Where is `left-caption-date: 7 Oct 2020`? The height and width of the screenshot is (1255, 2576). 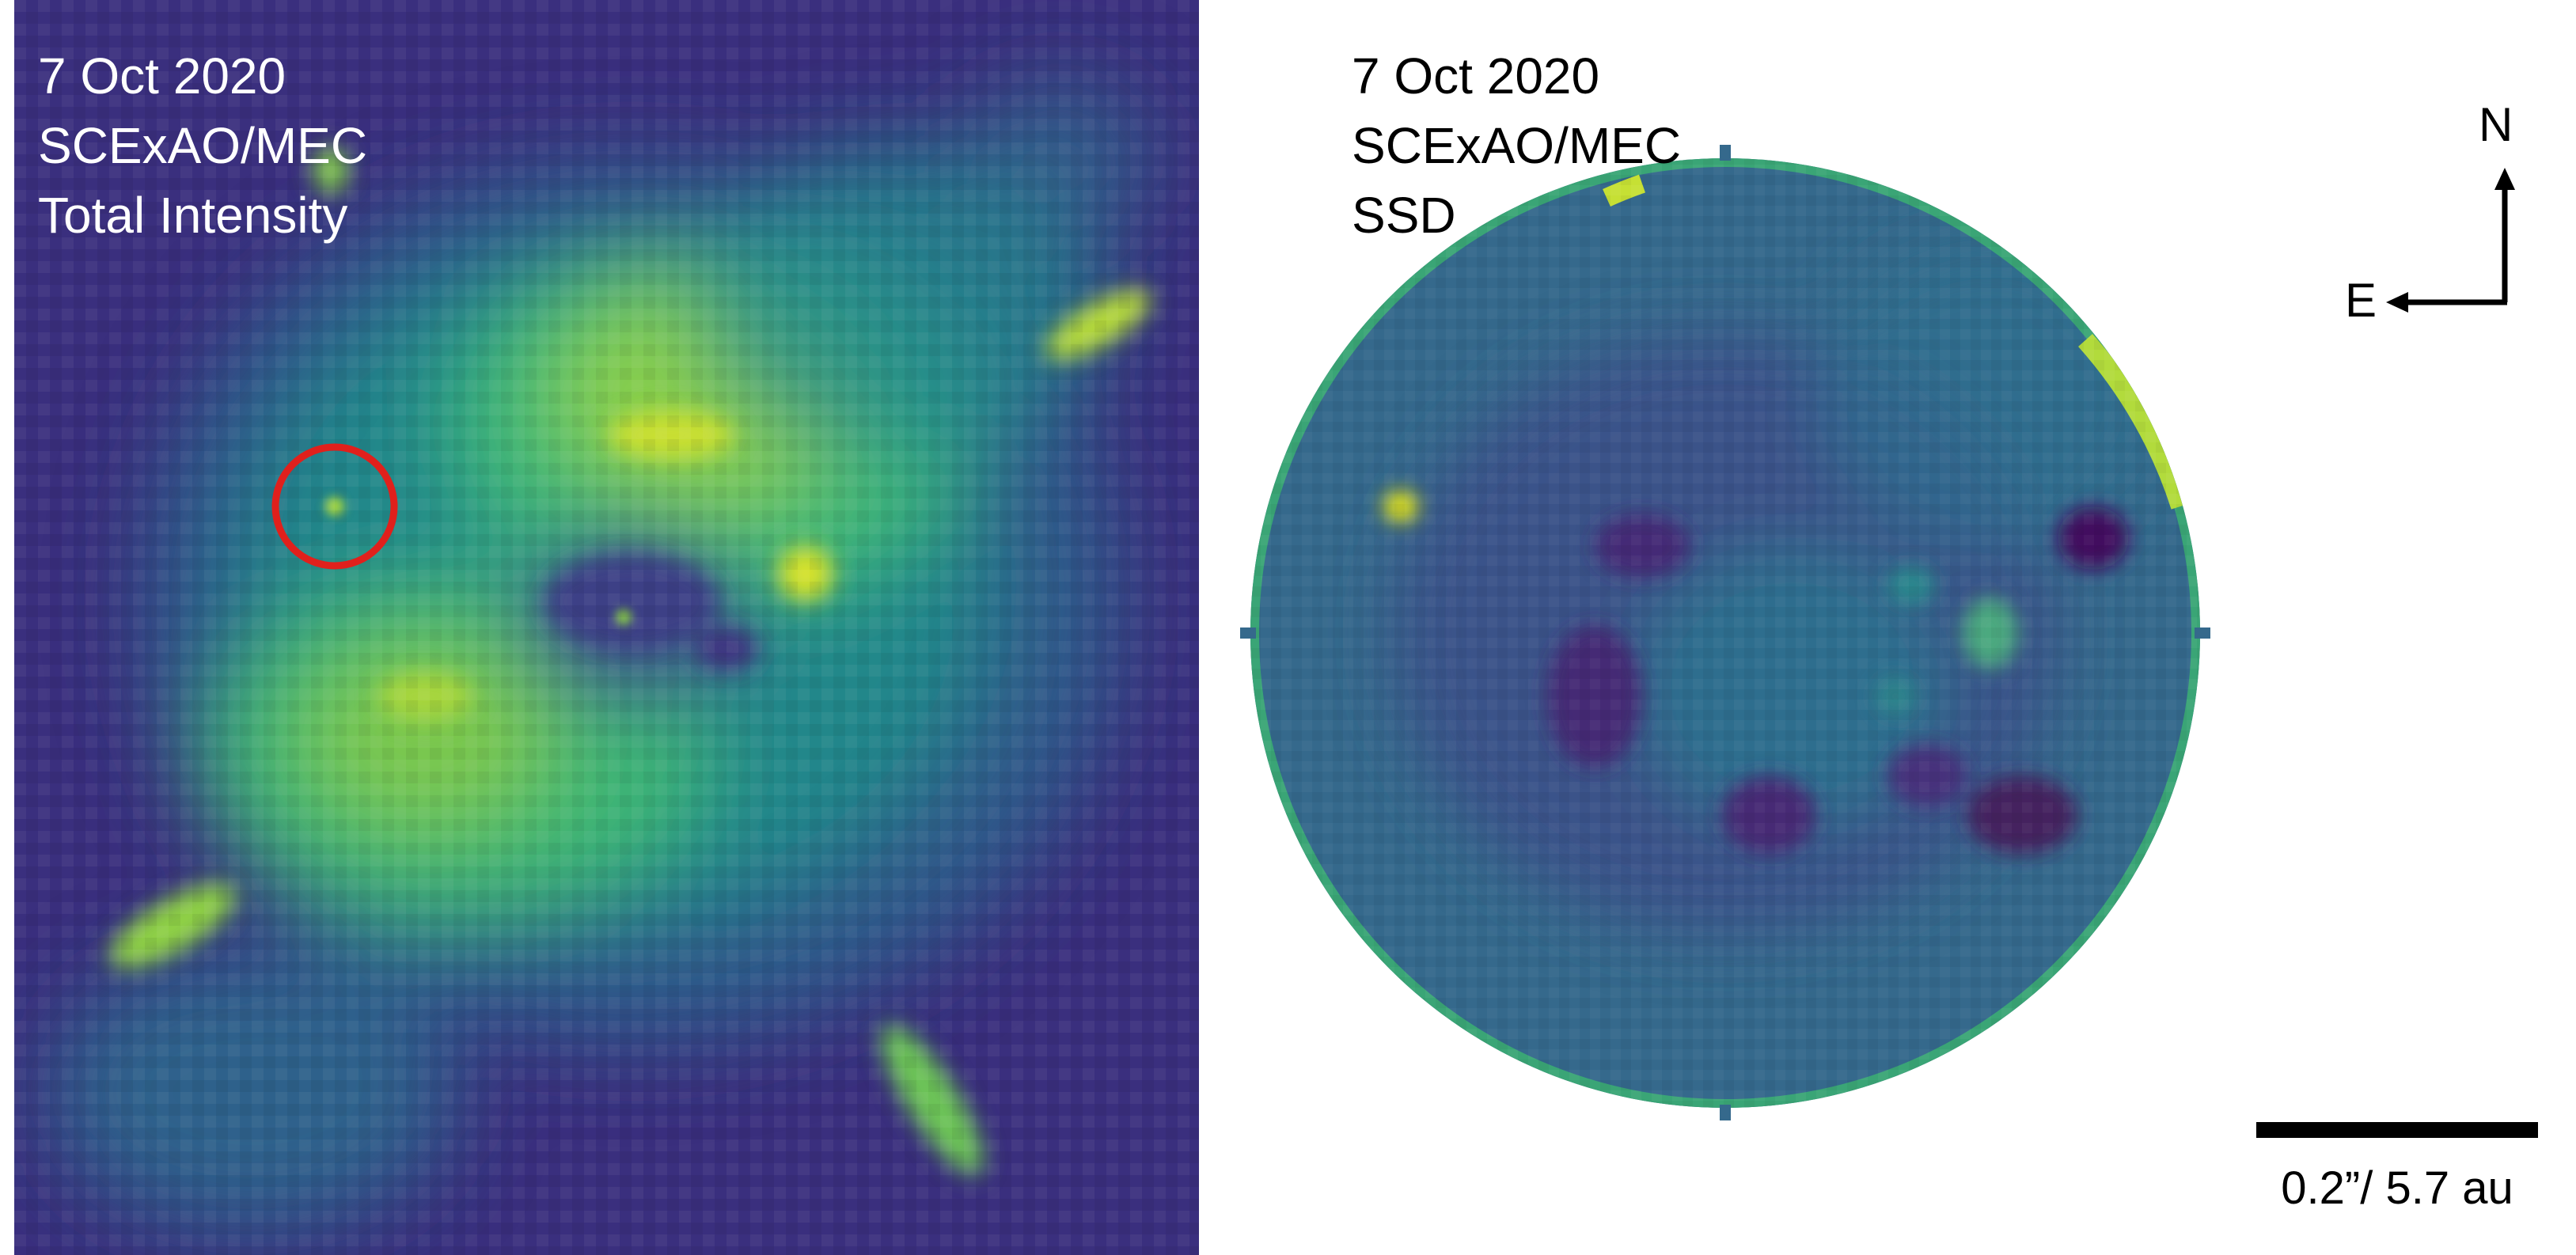 left-caption-date: 7 Oct 2020 is located at coordinates (162, 75).